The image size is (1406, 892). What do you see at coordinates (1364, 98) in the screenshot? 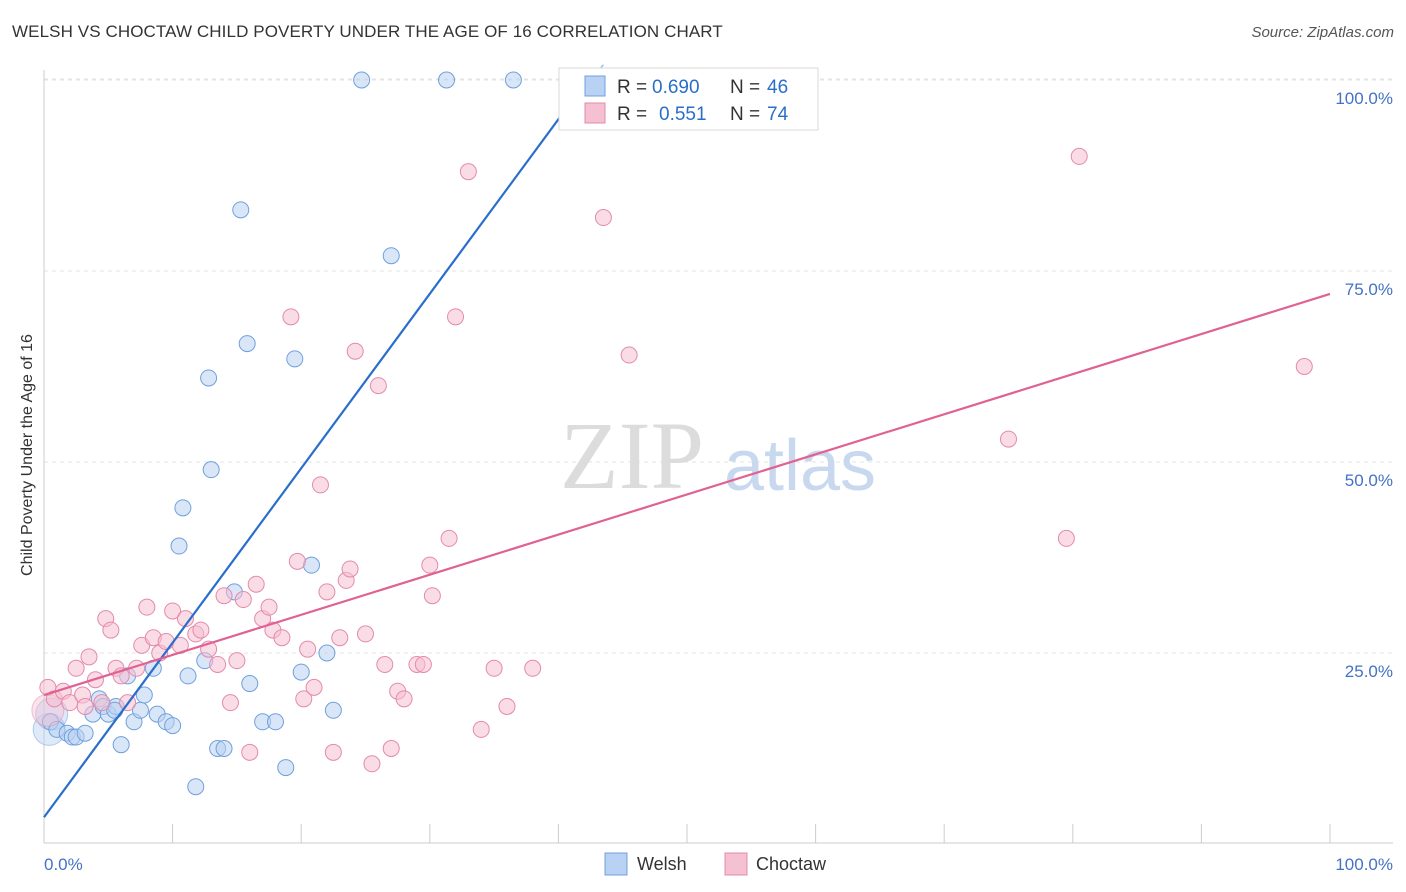
I see `y-tick-label-3: 100.0%` at bounding box center [1364, 98].